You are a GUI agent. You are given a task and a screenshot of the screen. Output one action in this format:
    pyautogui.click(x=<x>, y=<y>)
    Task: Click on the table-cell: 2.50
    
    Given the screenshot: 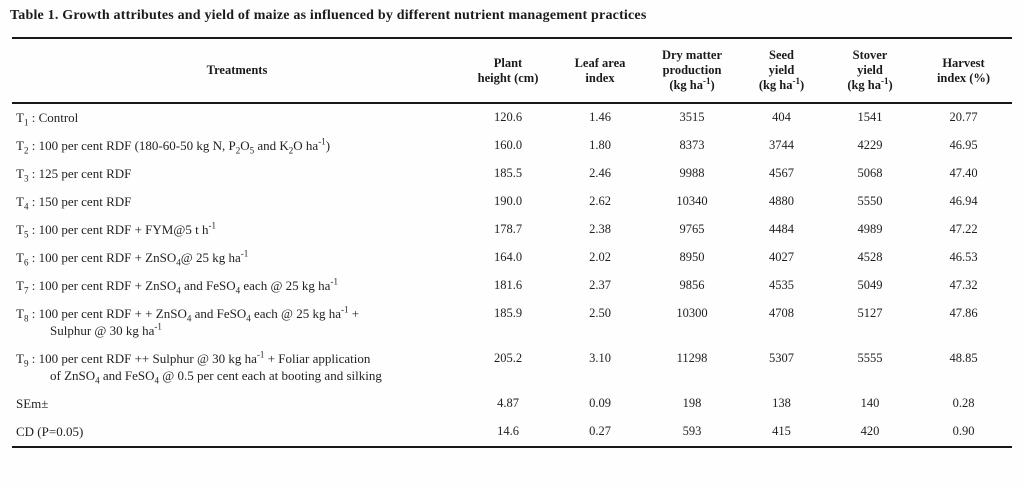 What is the action you would take?
    pyautogui.click(x=600, y=313)
    